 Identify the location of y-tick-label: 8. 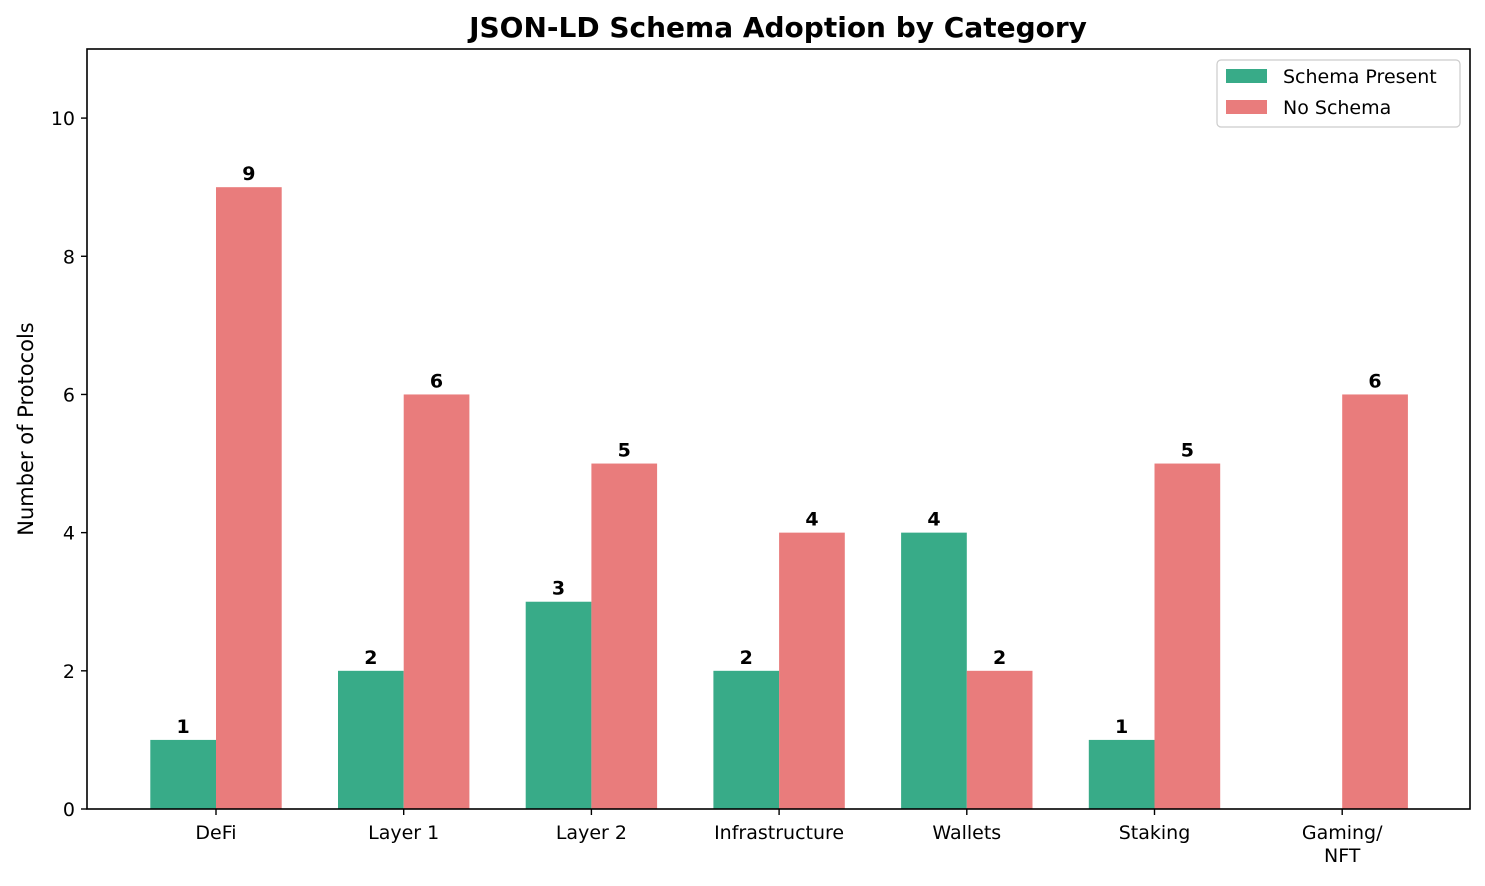
(69, 257).